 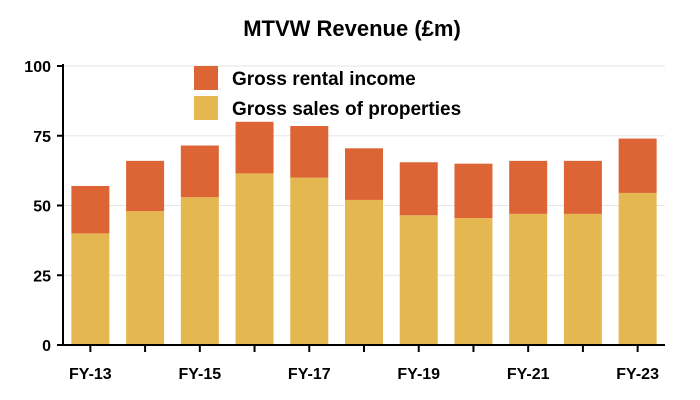 I want to click on x-tick-label: FY-13, so click(x=90, y=374).